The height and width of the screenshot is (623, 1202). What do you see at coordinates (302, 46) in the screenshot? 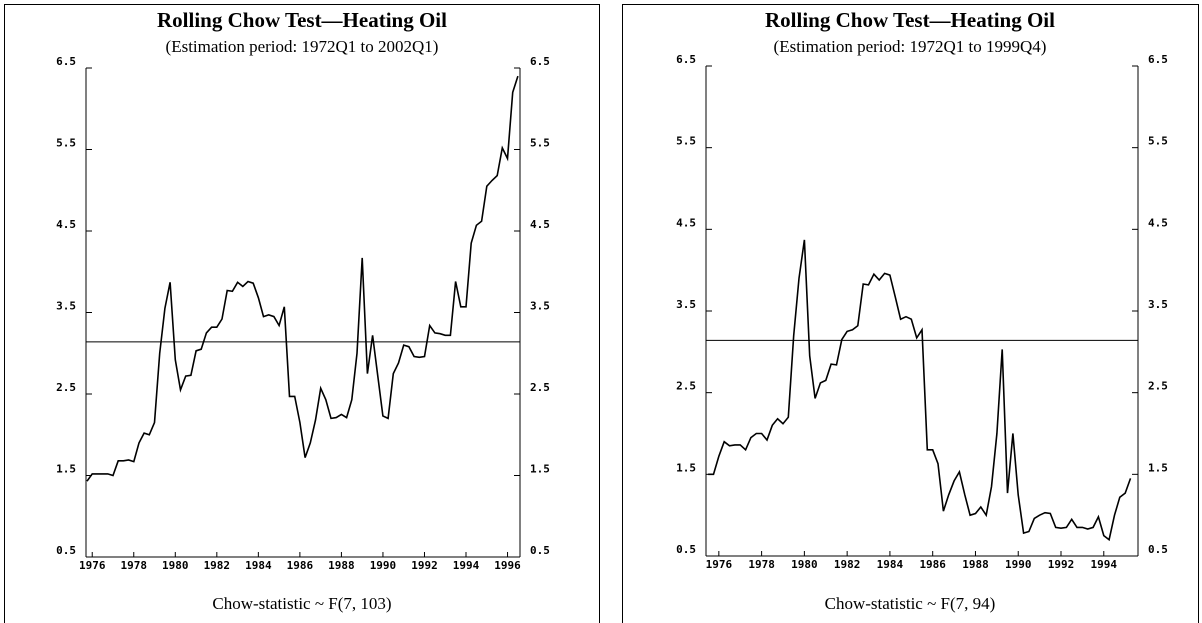
I see `chart-subtitle: (Estimation period: 1972Q1 to 2002Q1)` at bounding box center [302, 46].